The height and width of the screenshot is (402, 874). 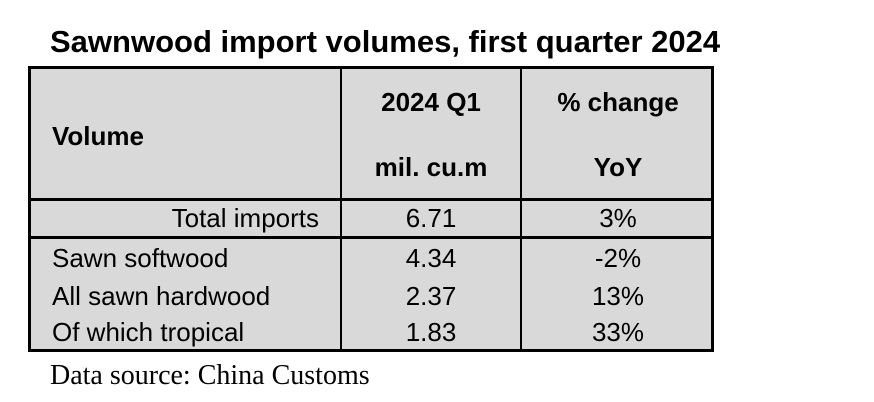 What do you see at coordinates (98, 136) in the screenshot?
I see `header-cell: Volume` at bounding box center [98, 136].